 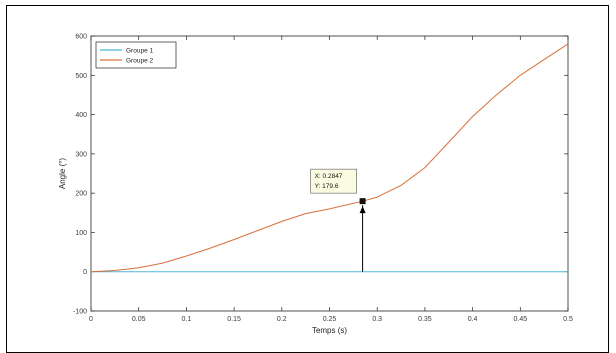 I want to click on x-axis-label: Temps (s), so click(x=329, y=330).